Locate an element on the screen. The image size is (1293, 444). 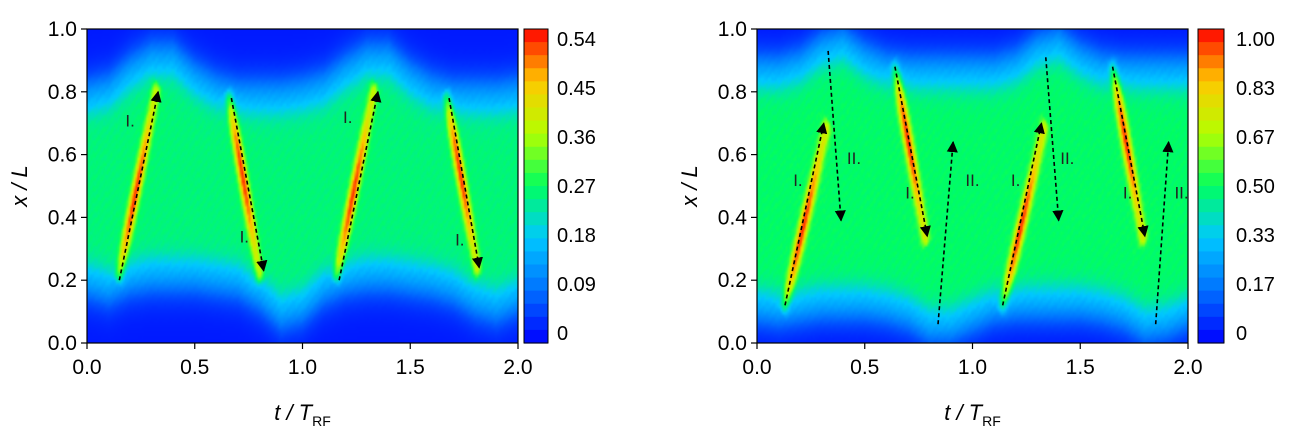
colorbar-tick-label: 0.27 is located at coordinates (576, 187).